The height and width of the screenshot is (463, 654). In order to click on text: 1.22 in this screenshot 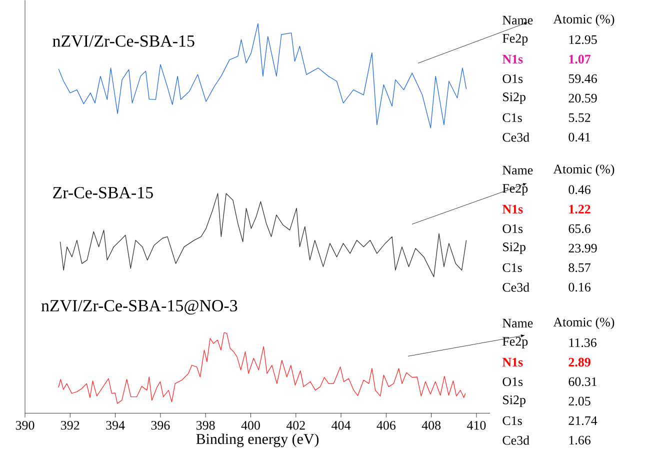, I will do `click(579, 209)`.